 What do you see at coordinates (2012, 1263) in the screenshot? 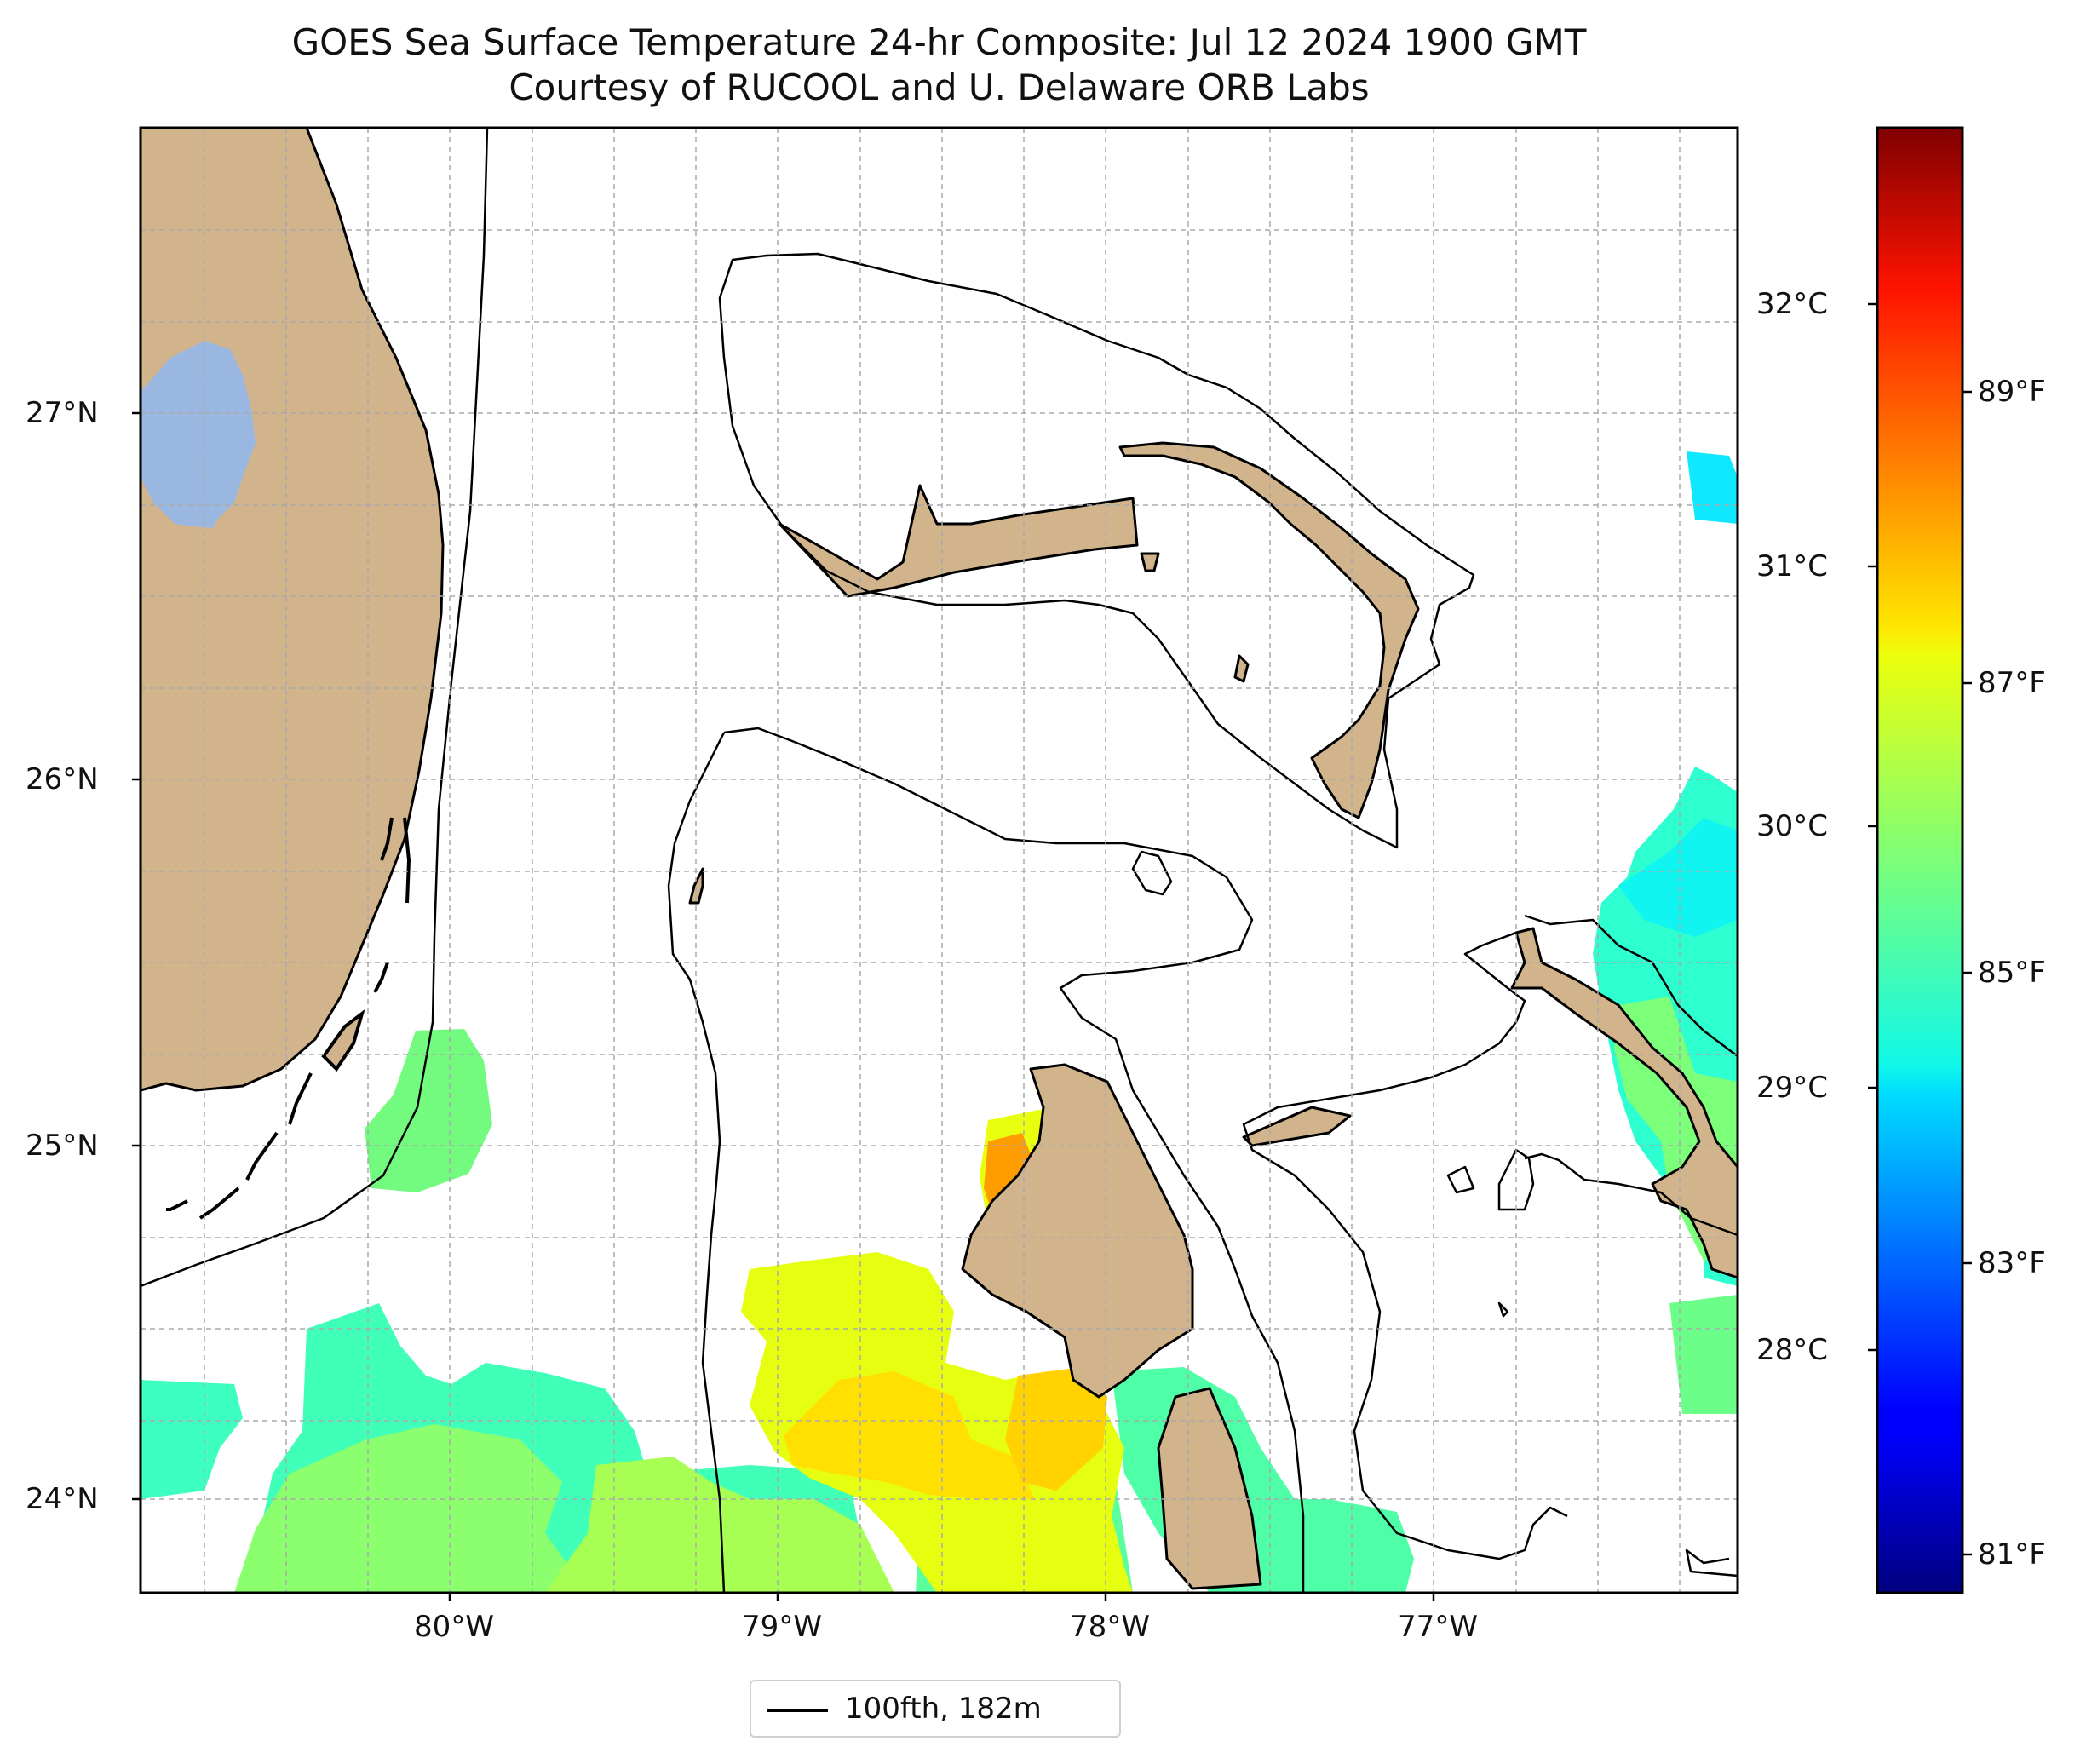
I see `colorbar-fahrenheit-label: 83°F` at bounding box center [2012, 1263].